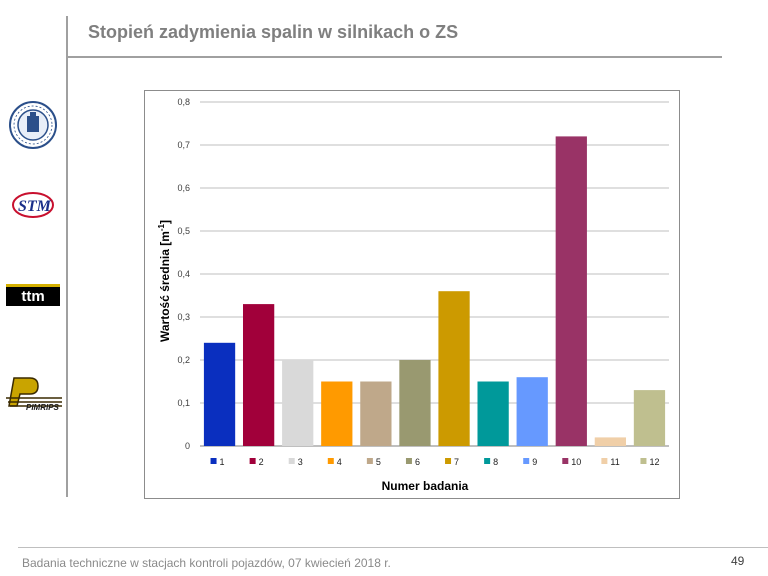 The width and height of the screenshot is (768, 576). I want to click on legend-label-5: 5, so click(378, 462).